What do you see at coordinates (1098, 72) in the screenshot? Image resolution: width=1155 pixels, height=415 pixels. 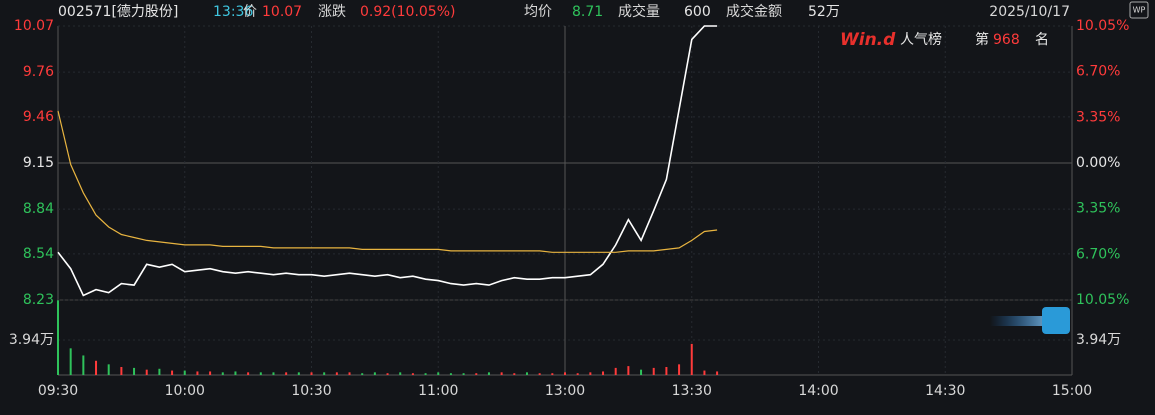 I see `y2-tick-label: 6.70%` at bounding box center [1098, 72].